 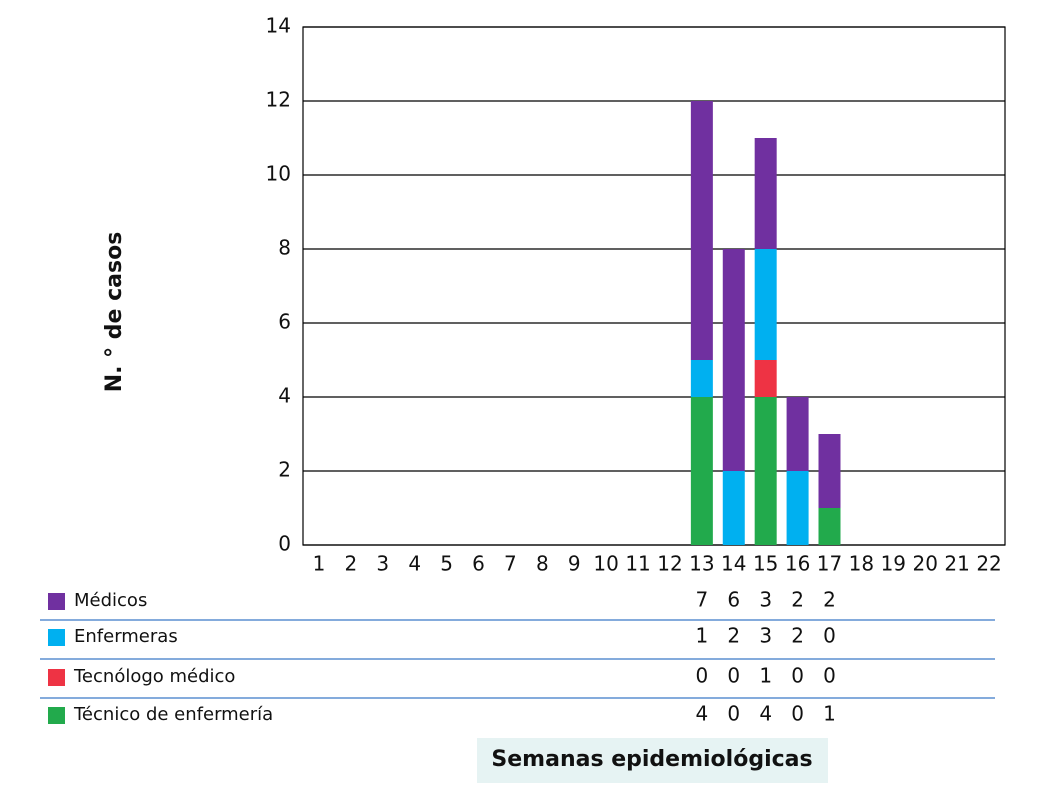 What do you see at coordinates (669, 564) in the screenshot?
I see `x-tick-label: 12` at bounding box center [669, 564].